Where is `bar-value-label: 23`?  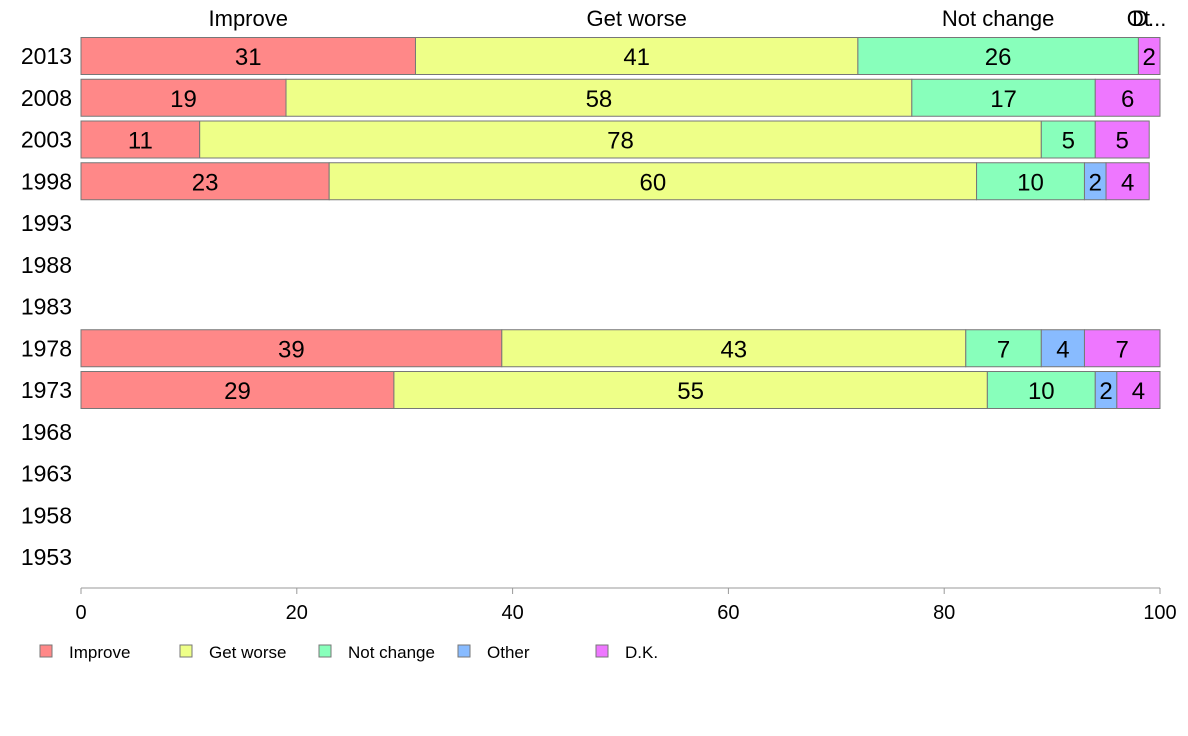
bar-value-label: 23 is located at coordinates (205, 182).